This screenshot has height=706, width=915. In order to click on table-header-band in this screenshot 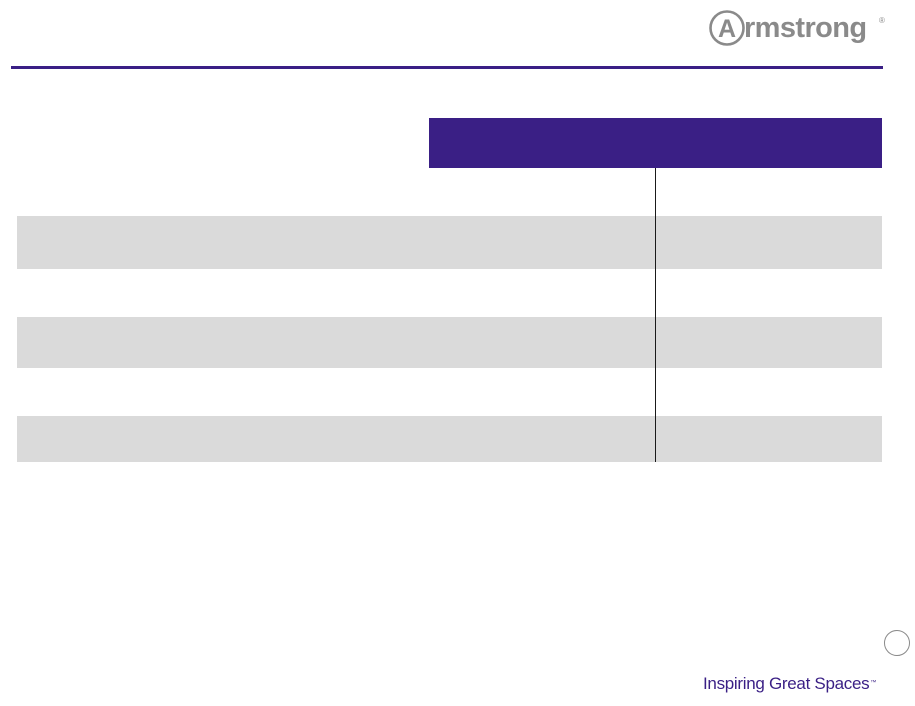, I will do `click(655, 143)`.